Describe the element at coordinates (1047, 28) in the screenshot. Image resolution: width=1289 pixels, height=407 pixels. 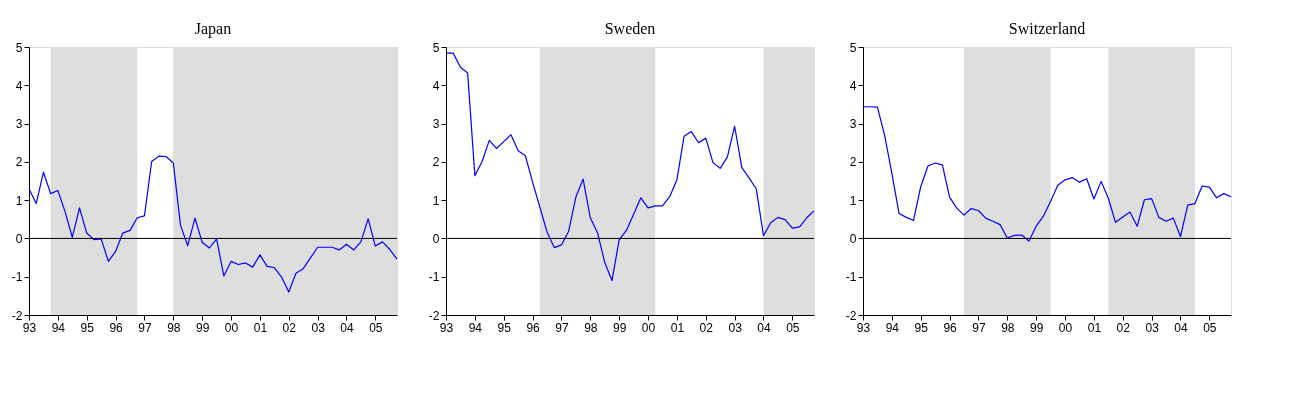
I see `chart-title: Switzerland` at that location.